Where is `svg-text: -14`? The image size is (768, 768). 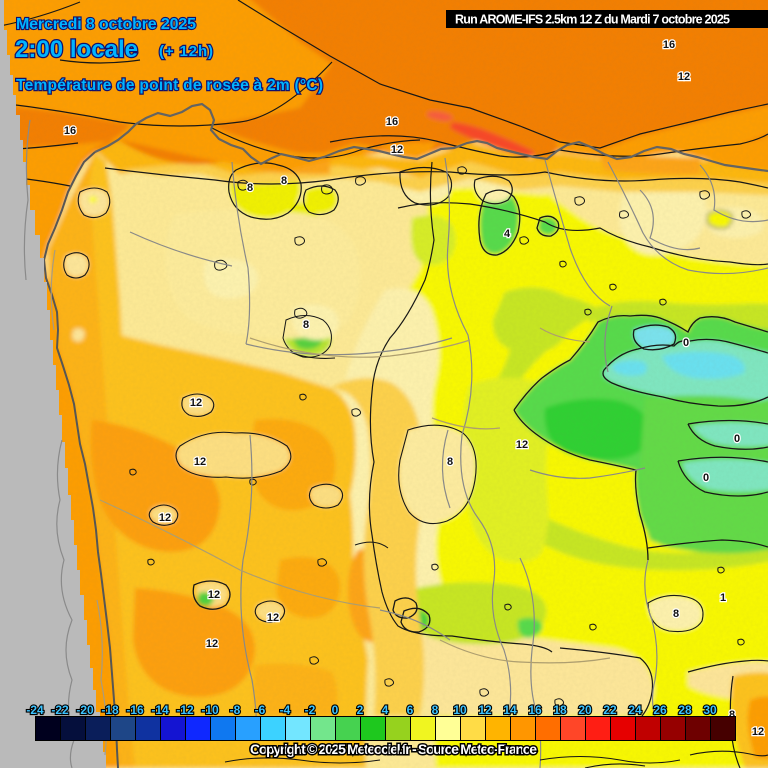 svg-text: -14 is located at coordinates (160, 710).